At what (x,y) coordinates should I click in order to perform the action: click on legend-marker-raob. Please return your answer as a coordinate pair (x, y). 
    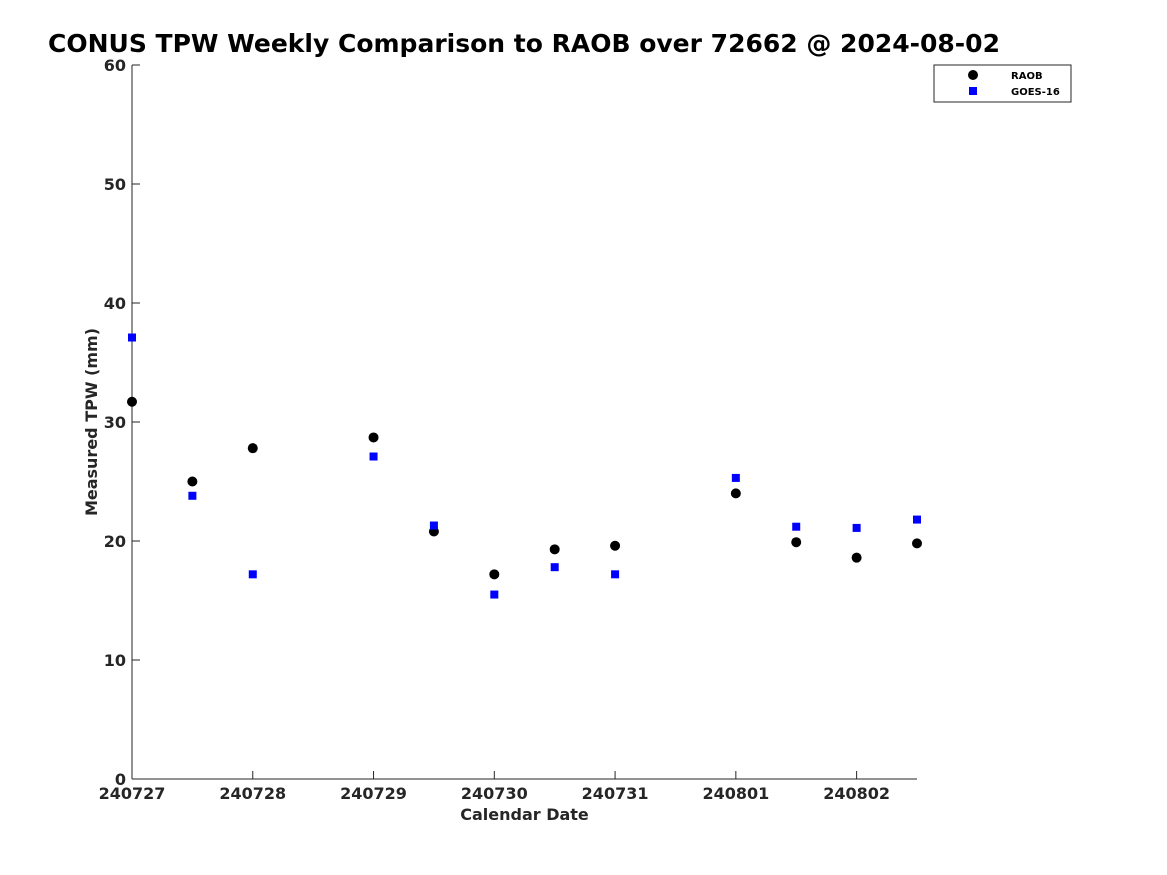
    Looking at the image, I should click on (973, 75).